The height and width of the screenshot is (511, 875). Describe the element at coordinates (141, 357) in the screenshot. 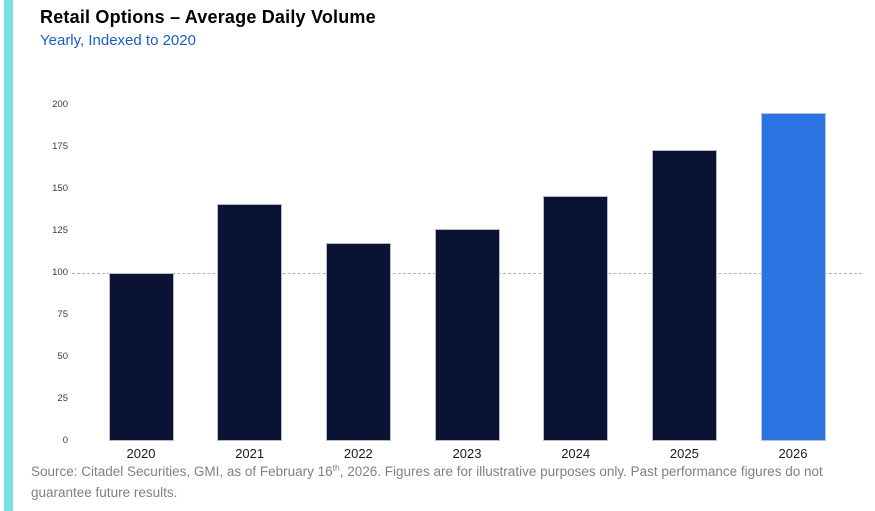

I see `bar-2020` at that location.